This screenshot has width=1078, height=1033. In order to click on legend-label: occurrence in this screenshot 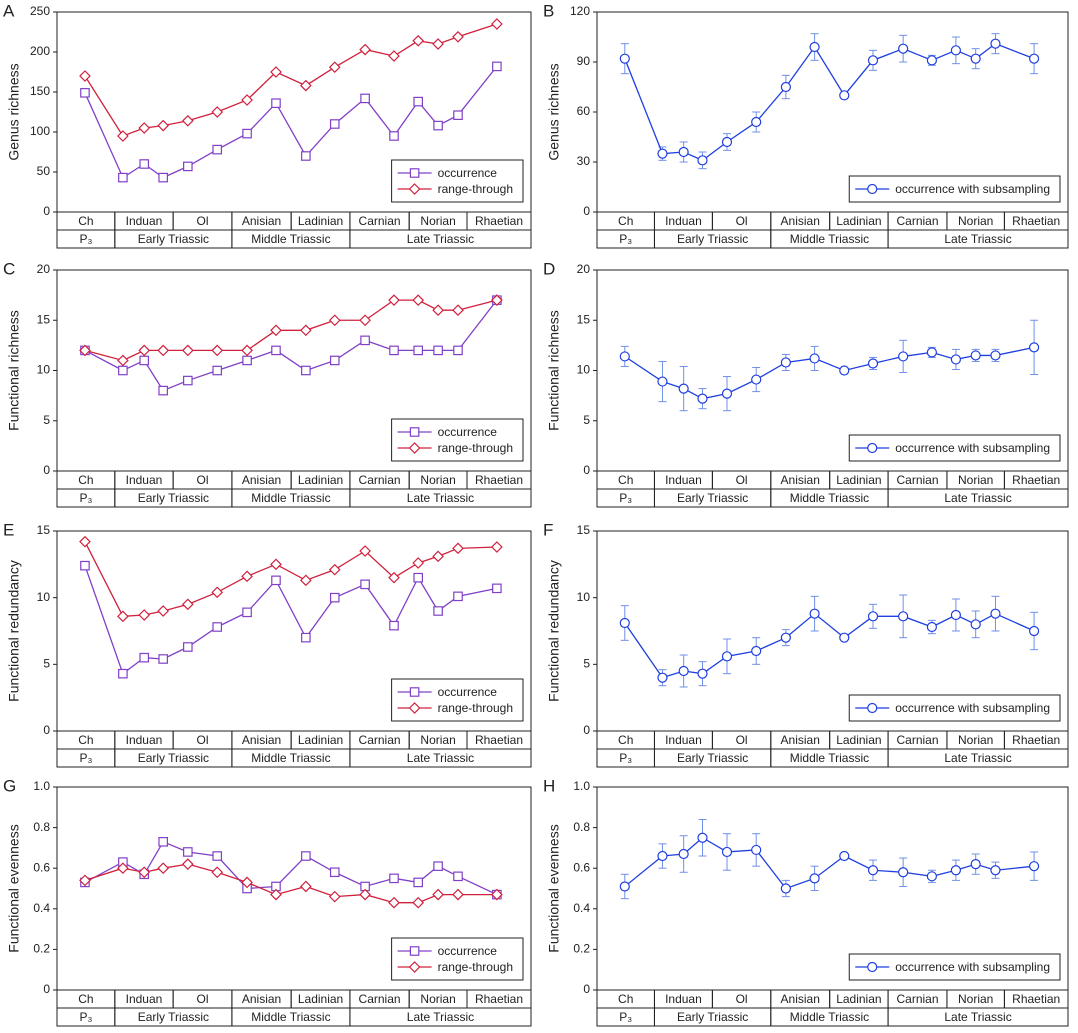, I will do `click(468, 692)`.